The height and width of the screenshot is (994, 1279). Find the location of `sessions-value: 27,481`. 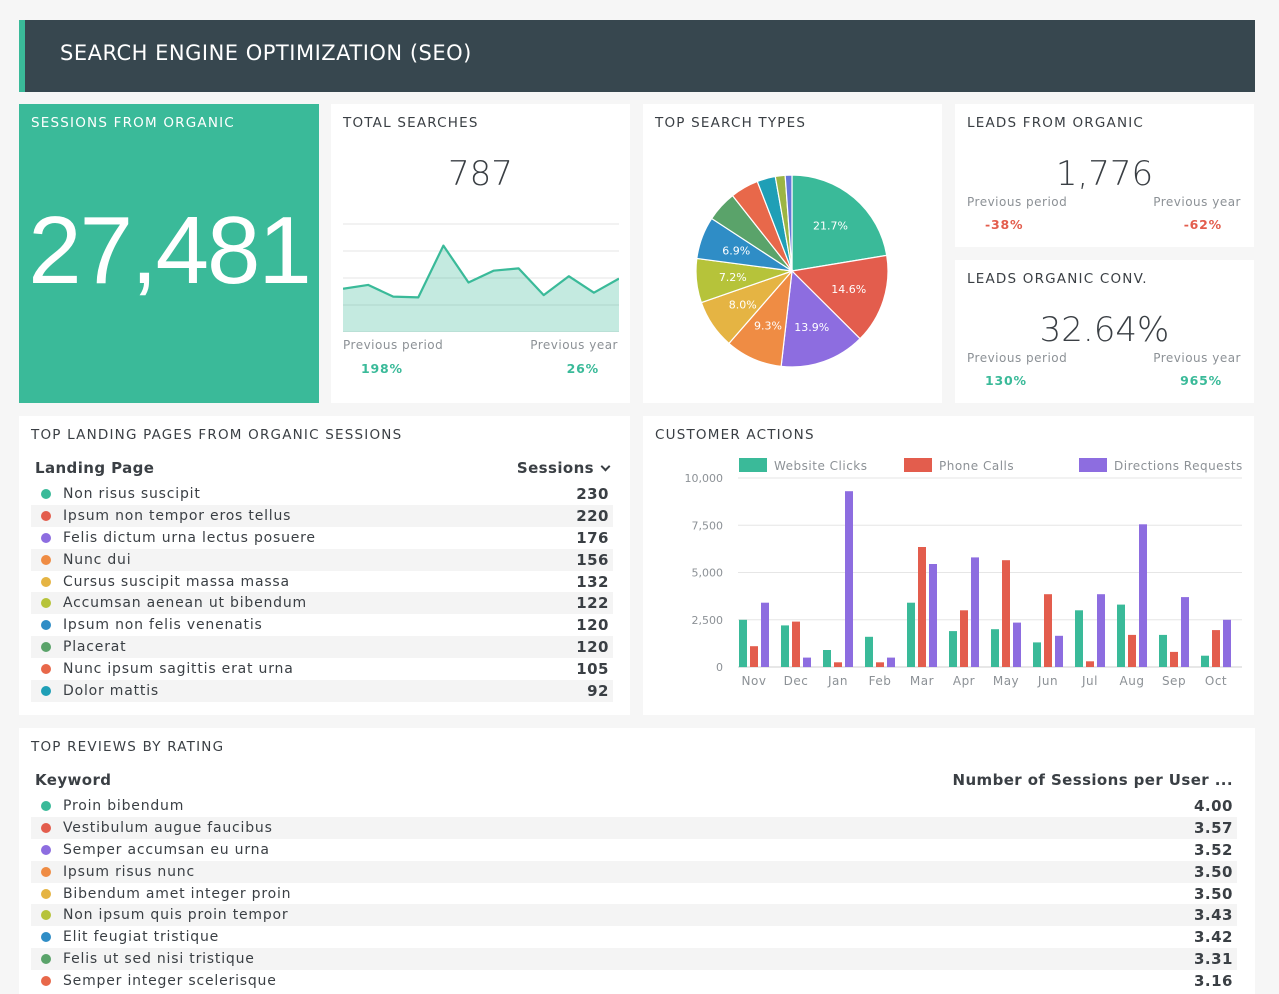

sessions-value: 27,481 is located at coordinates (170, 250).